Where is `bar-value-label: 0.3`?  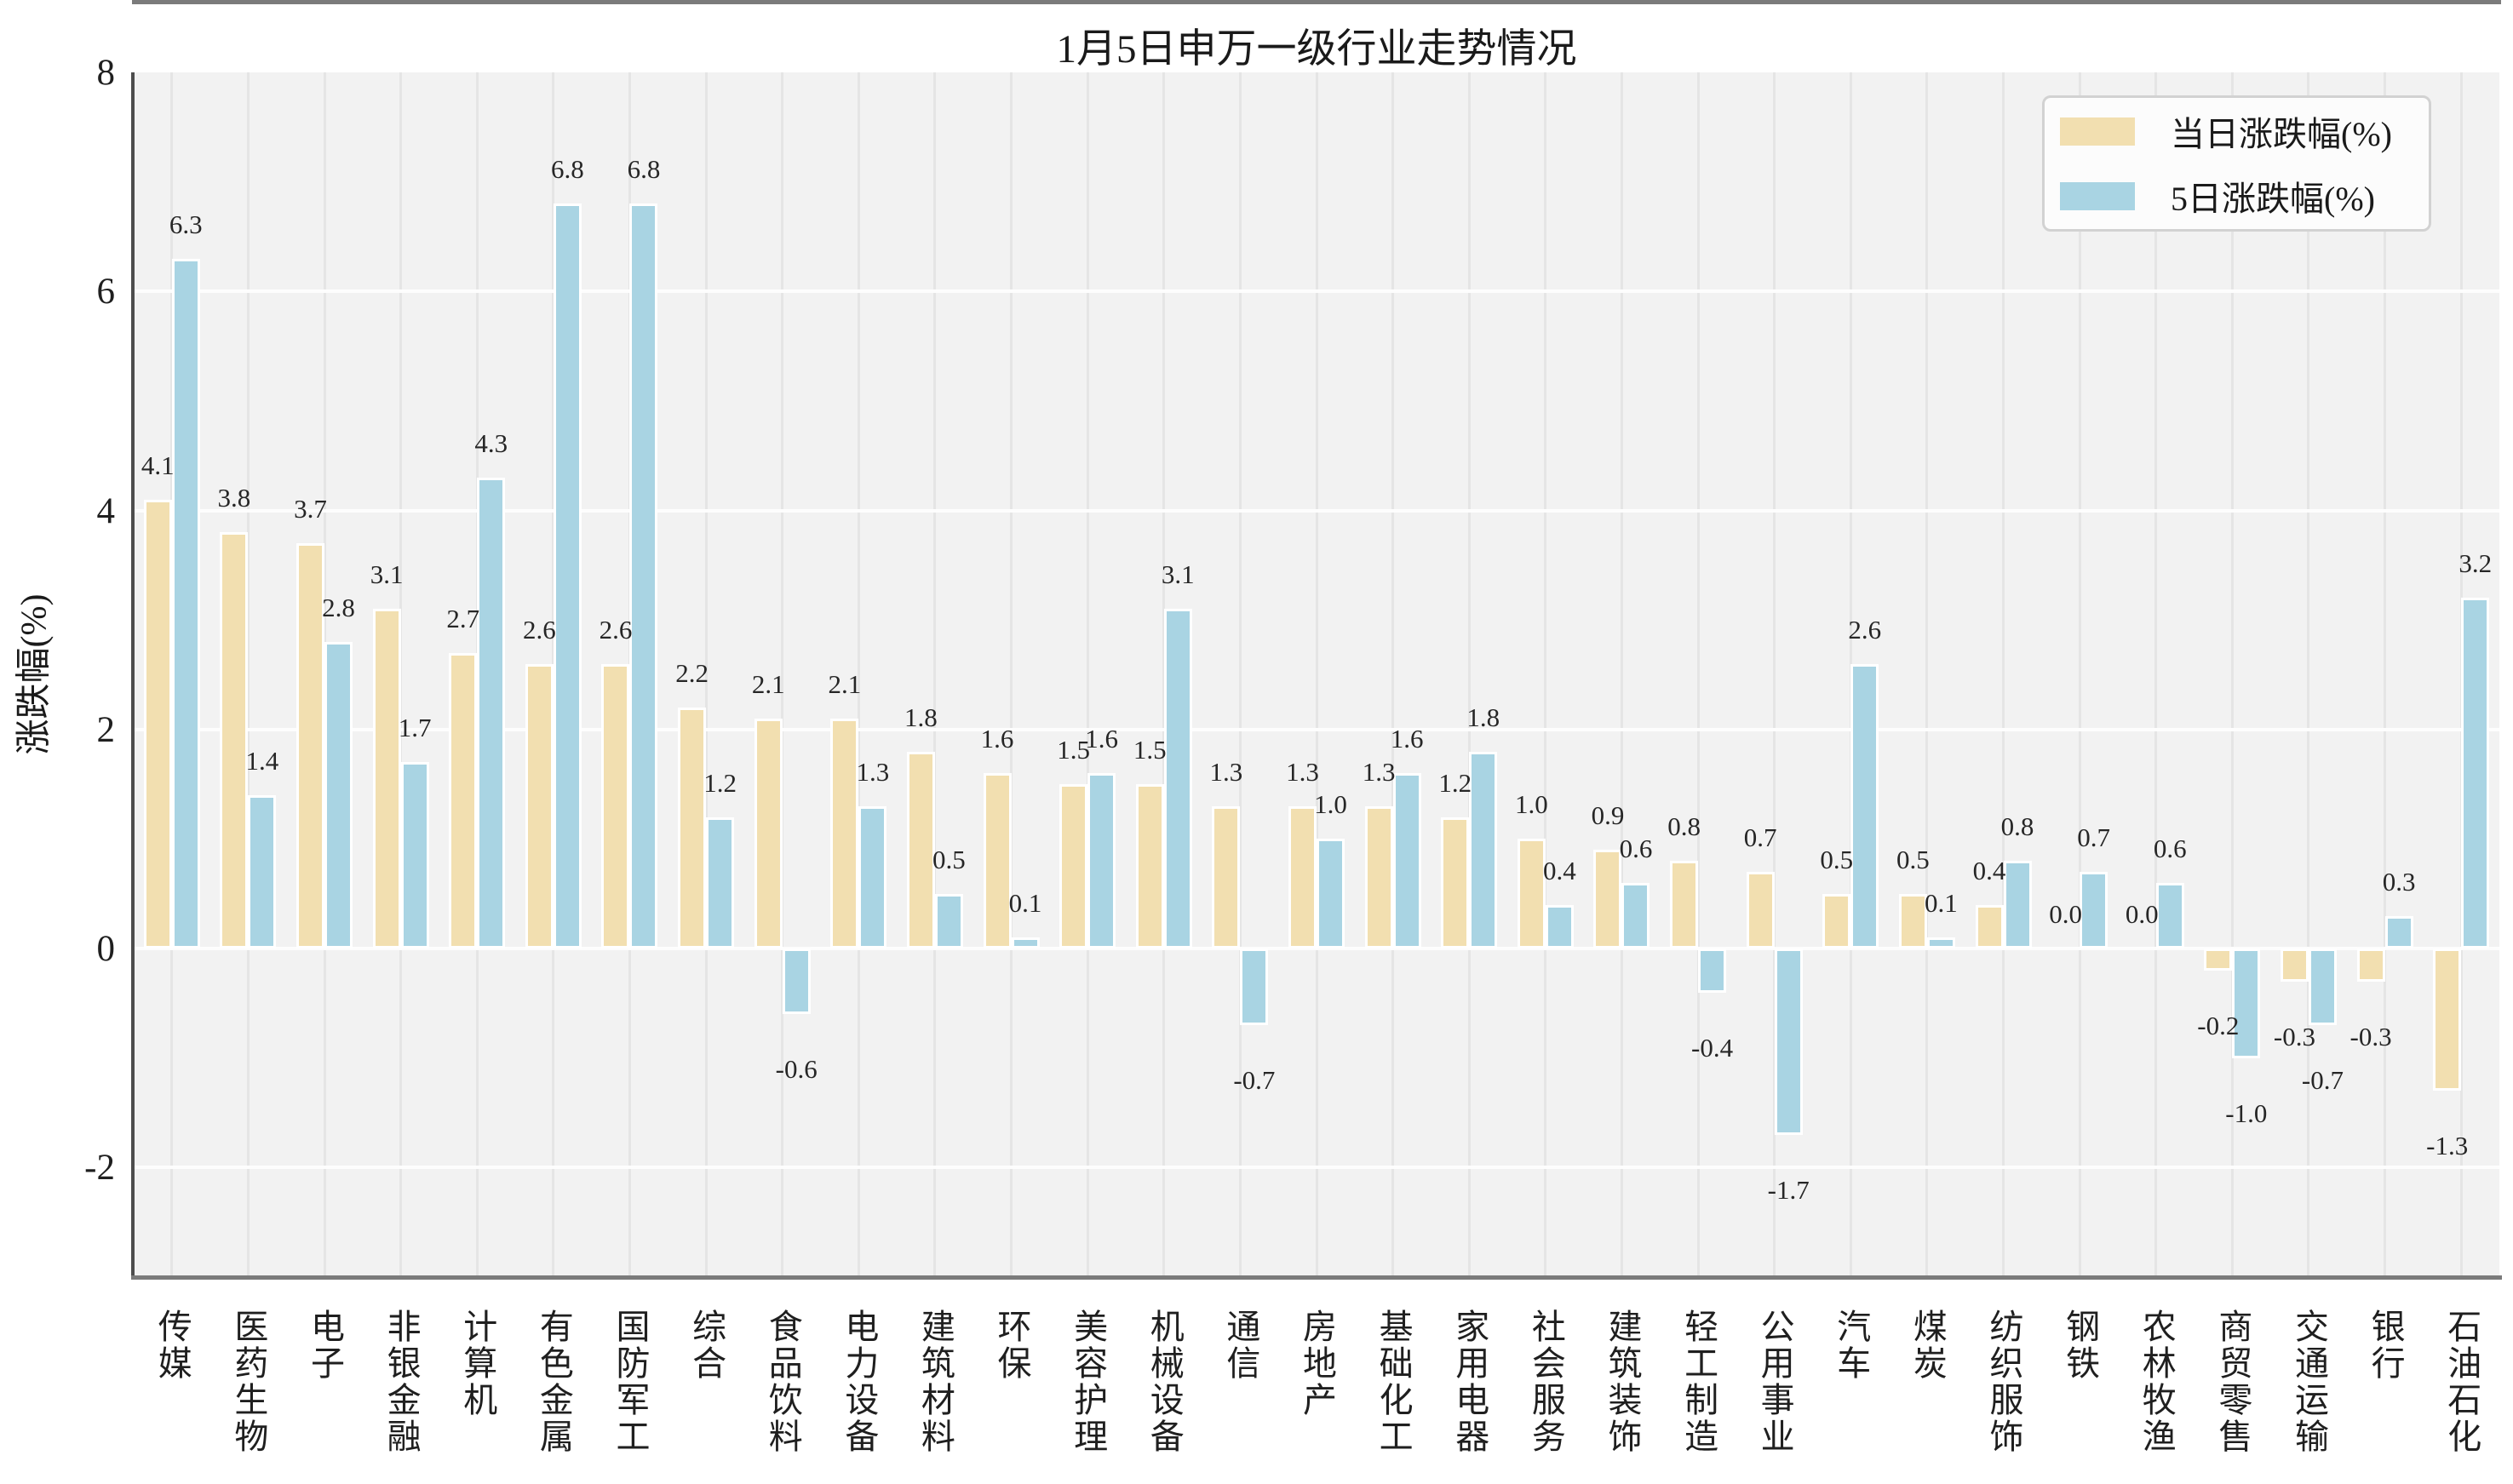 bar-value-label: 0.3 is located at coordinates (2399, 882).